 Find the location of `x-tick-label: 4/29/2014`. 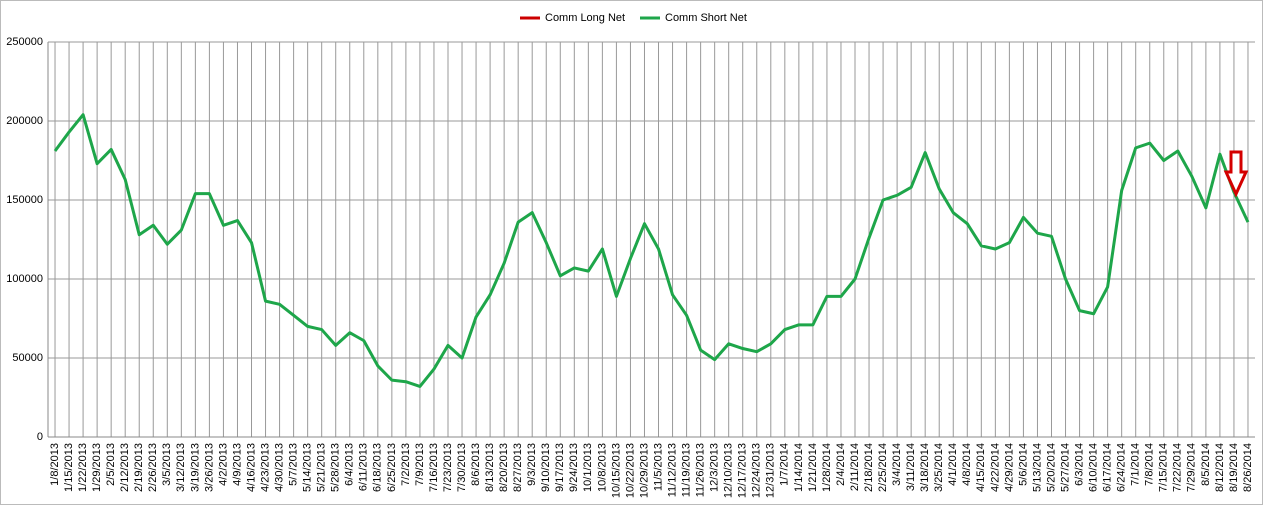

x-tick-label: 4/29/2014 is located at coordinates (1009, 467).